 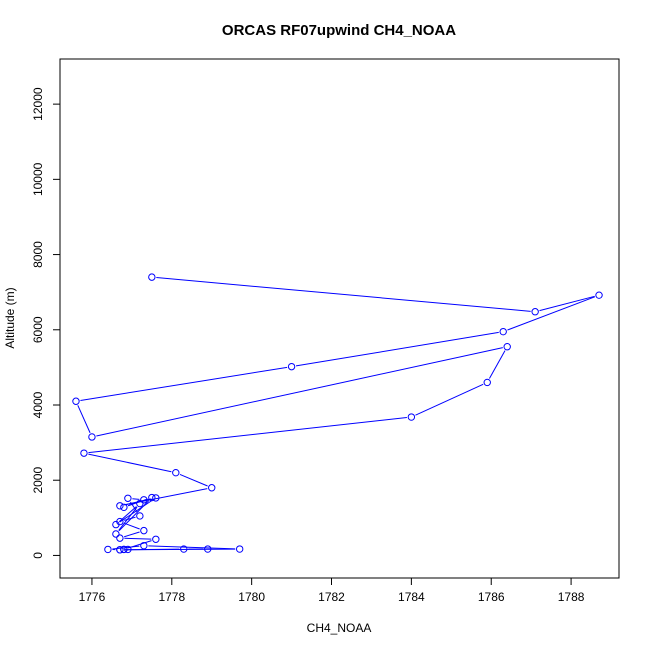 What do you see at coordinates (251, 597) in the screenshot?
I see `x-tick-label: 1780` at bounding box center [251, 597].